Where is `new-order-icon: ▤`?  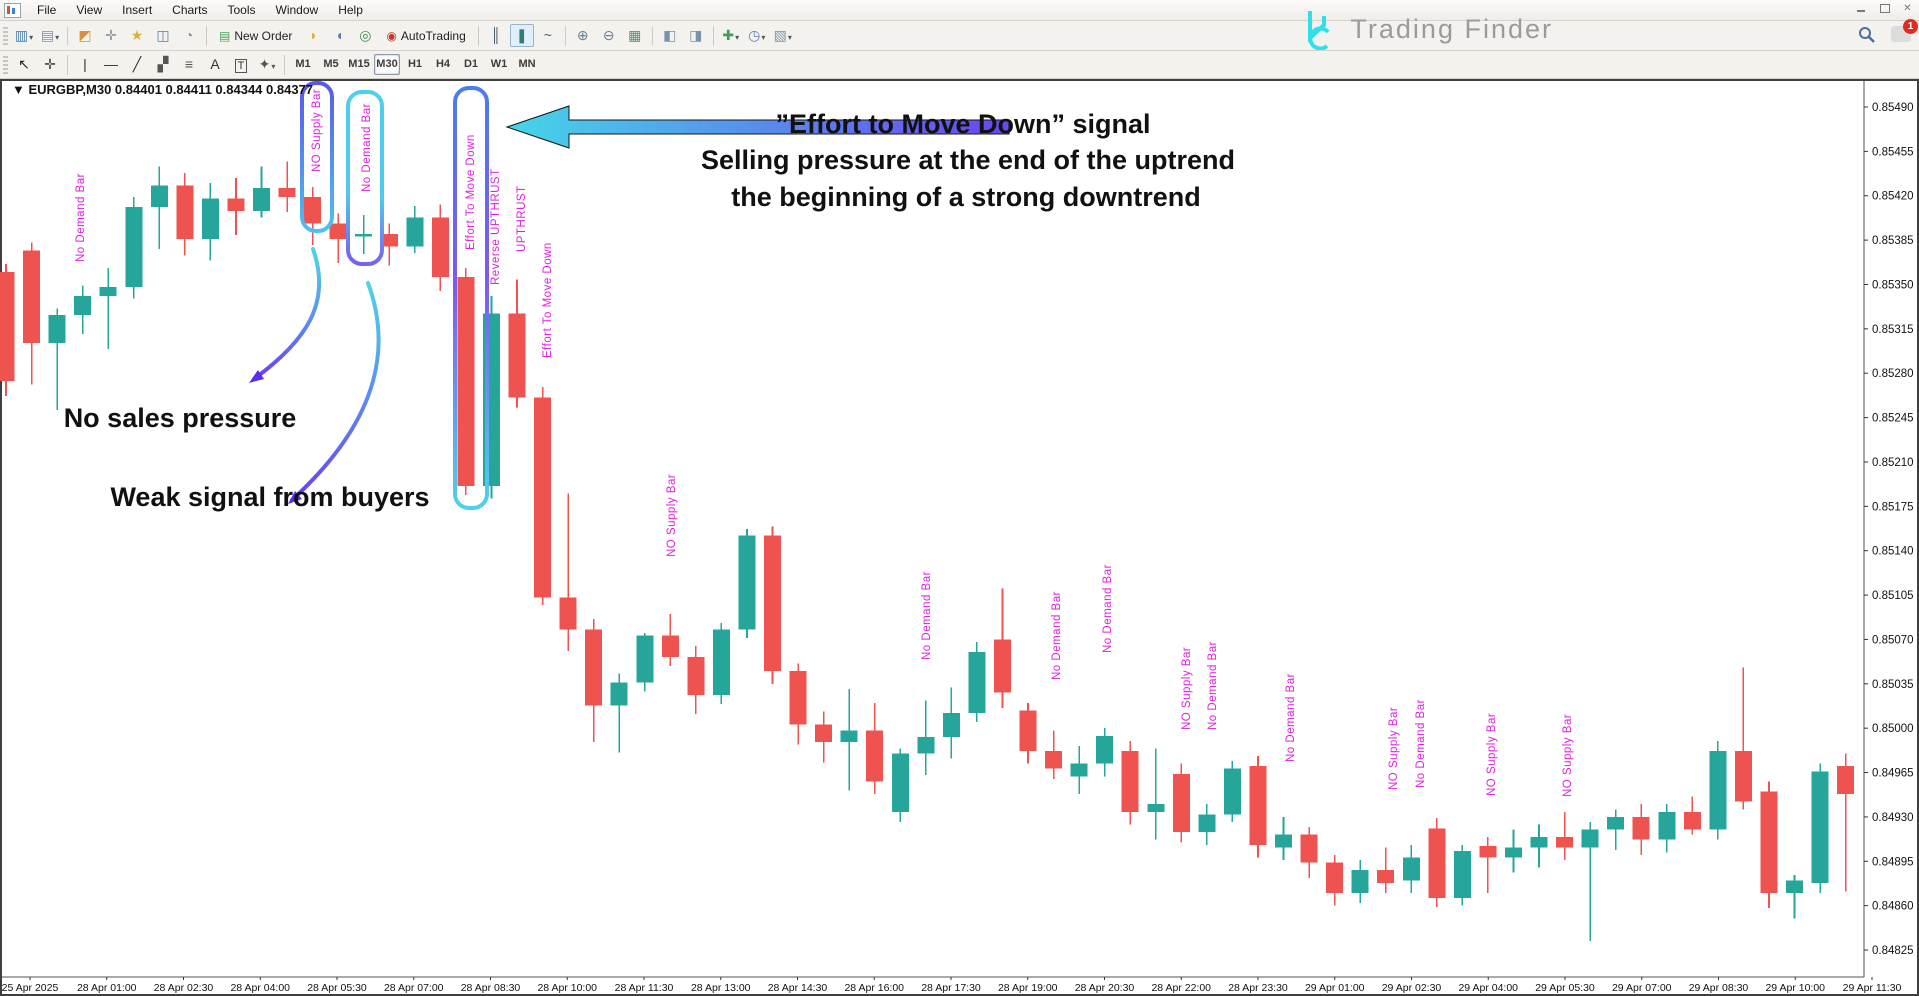
new-order-icon: ▤ is located at coordinates (225, 35).